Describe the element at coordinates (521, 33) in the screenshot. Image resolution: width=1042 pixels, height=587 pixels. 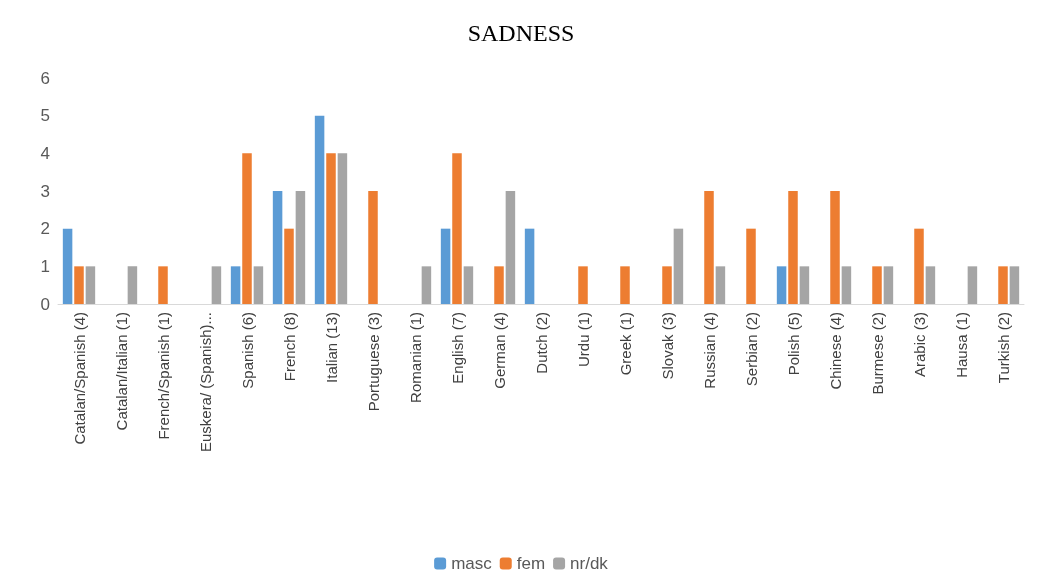
I see `chart-title: SADNESS` at that location.